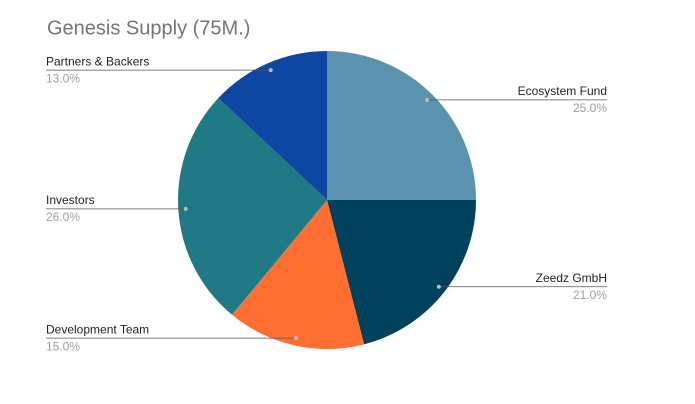 The height and width of the screenshot is (404, 695). Describe the element at coordinates (97, 61) in the screenshot. I see `legend-label: Partners & Backers` at that location.